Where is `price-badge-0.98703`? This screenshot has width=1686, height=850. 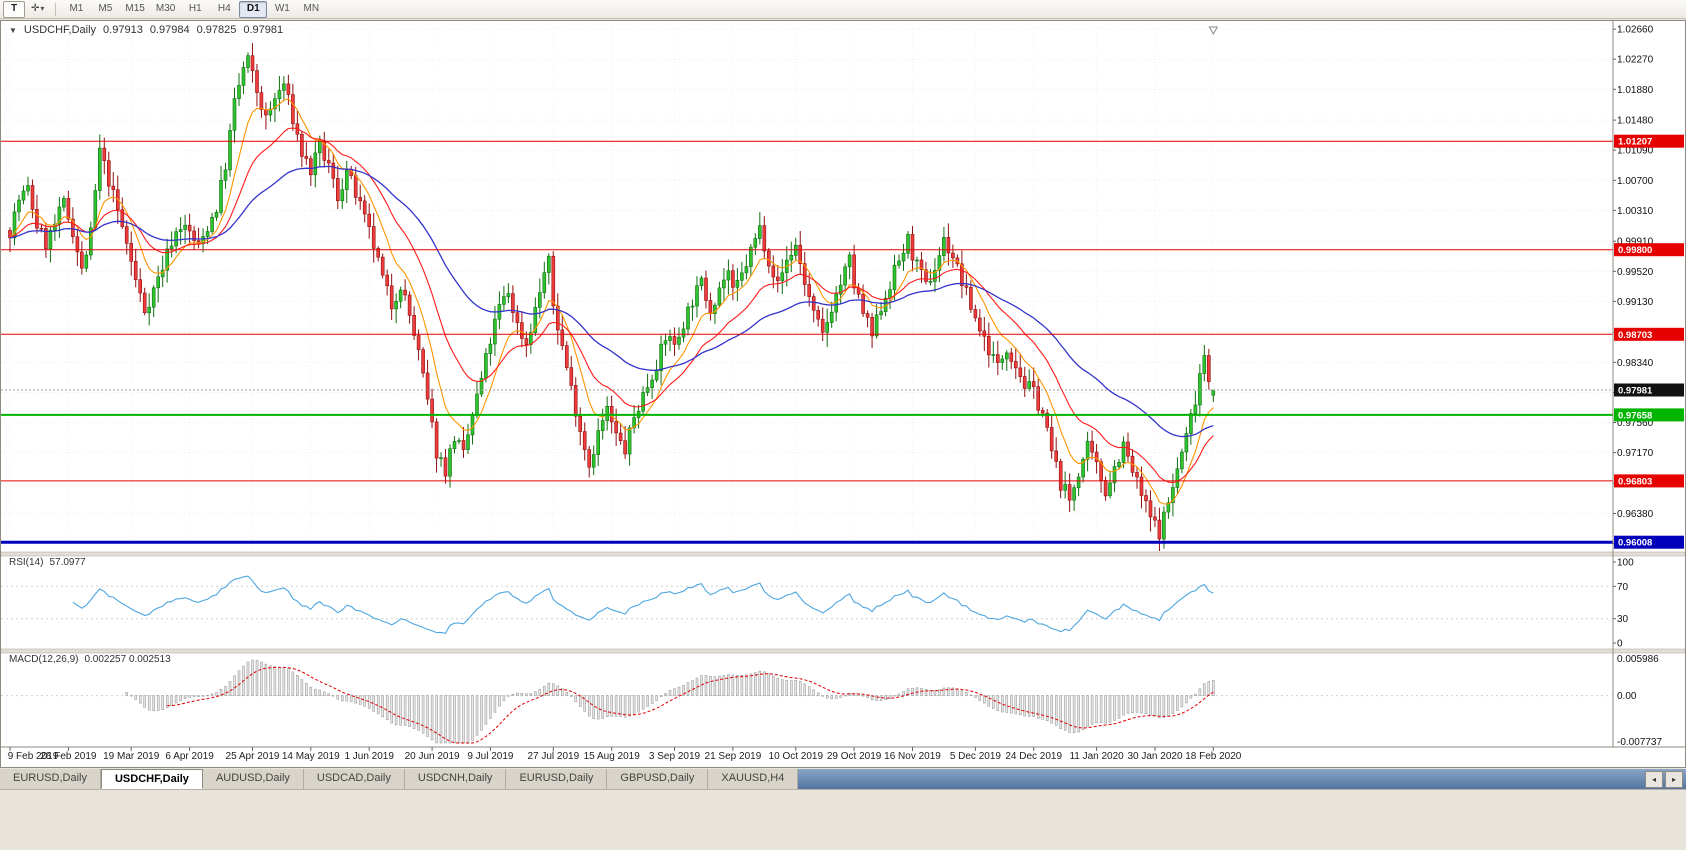 price-badge-0.98703 is located at coordinates (1649, 334).